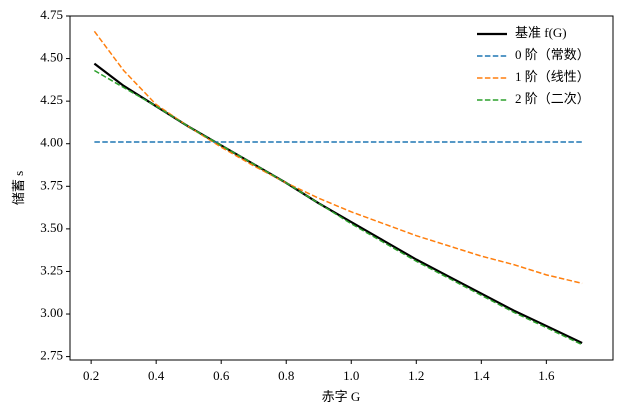 The height and width of the screenshot is (415, 621). What do you see at coordinates (51, 99) in the screenshot?
I see `y-tick-label: 4.25` at bounding box center [51, 99].